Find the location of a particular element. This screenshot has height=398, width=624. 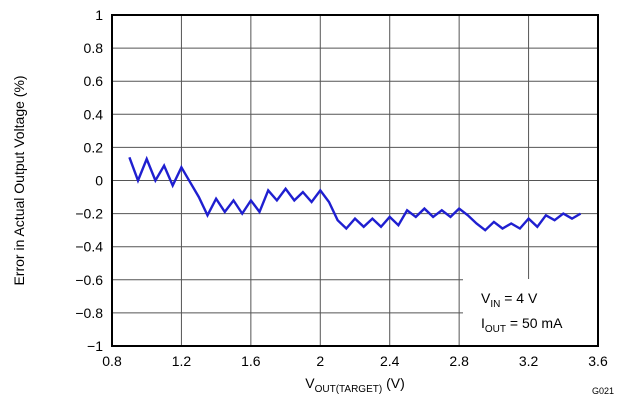

annotation-vin-main: V is located at coordinates (486, 298).